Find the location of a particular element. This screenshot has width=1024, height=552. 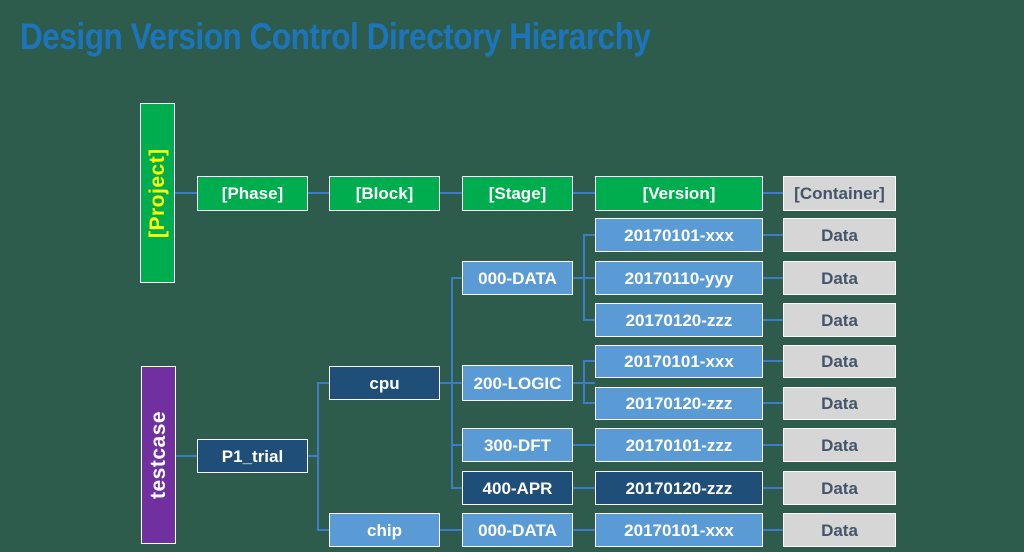

node-data-7: Data is located at coordinates (839, 488).